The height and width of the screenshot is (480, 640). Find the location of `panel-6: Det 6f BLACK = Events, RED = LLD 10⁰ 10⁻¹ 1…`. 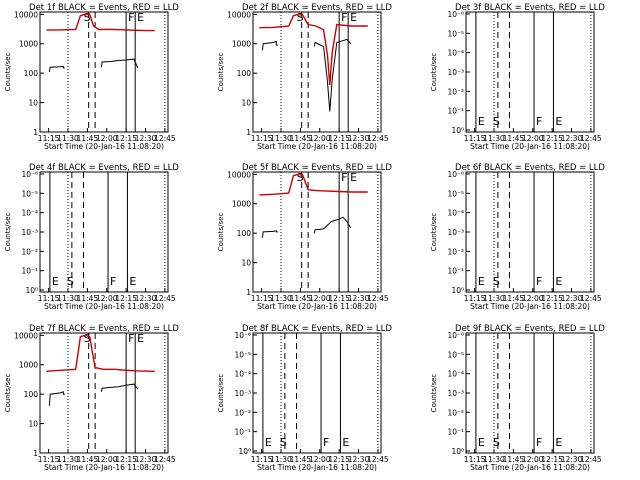

panel-6: Det 6f BLACK = Events, RED = LLD 10⁰ 10⁻¹ 1… is located at coordinates (517, 237).